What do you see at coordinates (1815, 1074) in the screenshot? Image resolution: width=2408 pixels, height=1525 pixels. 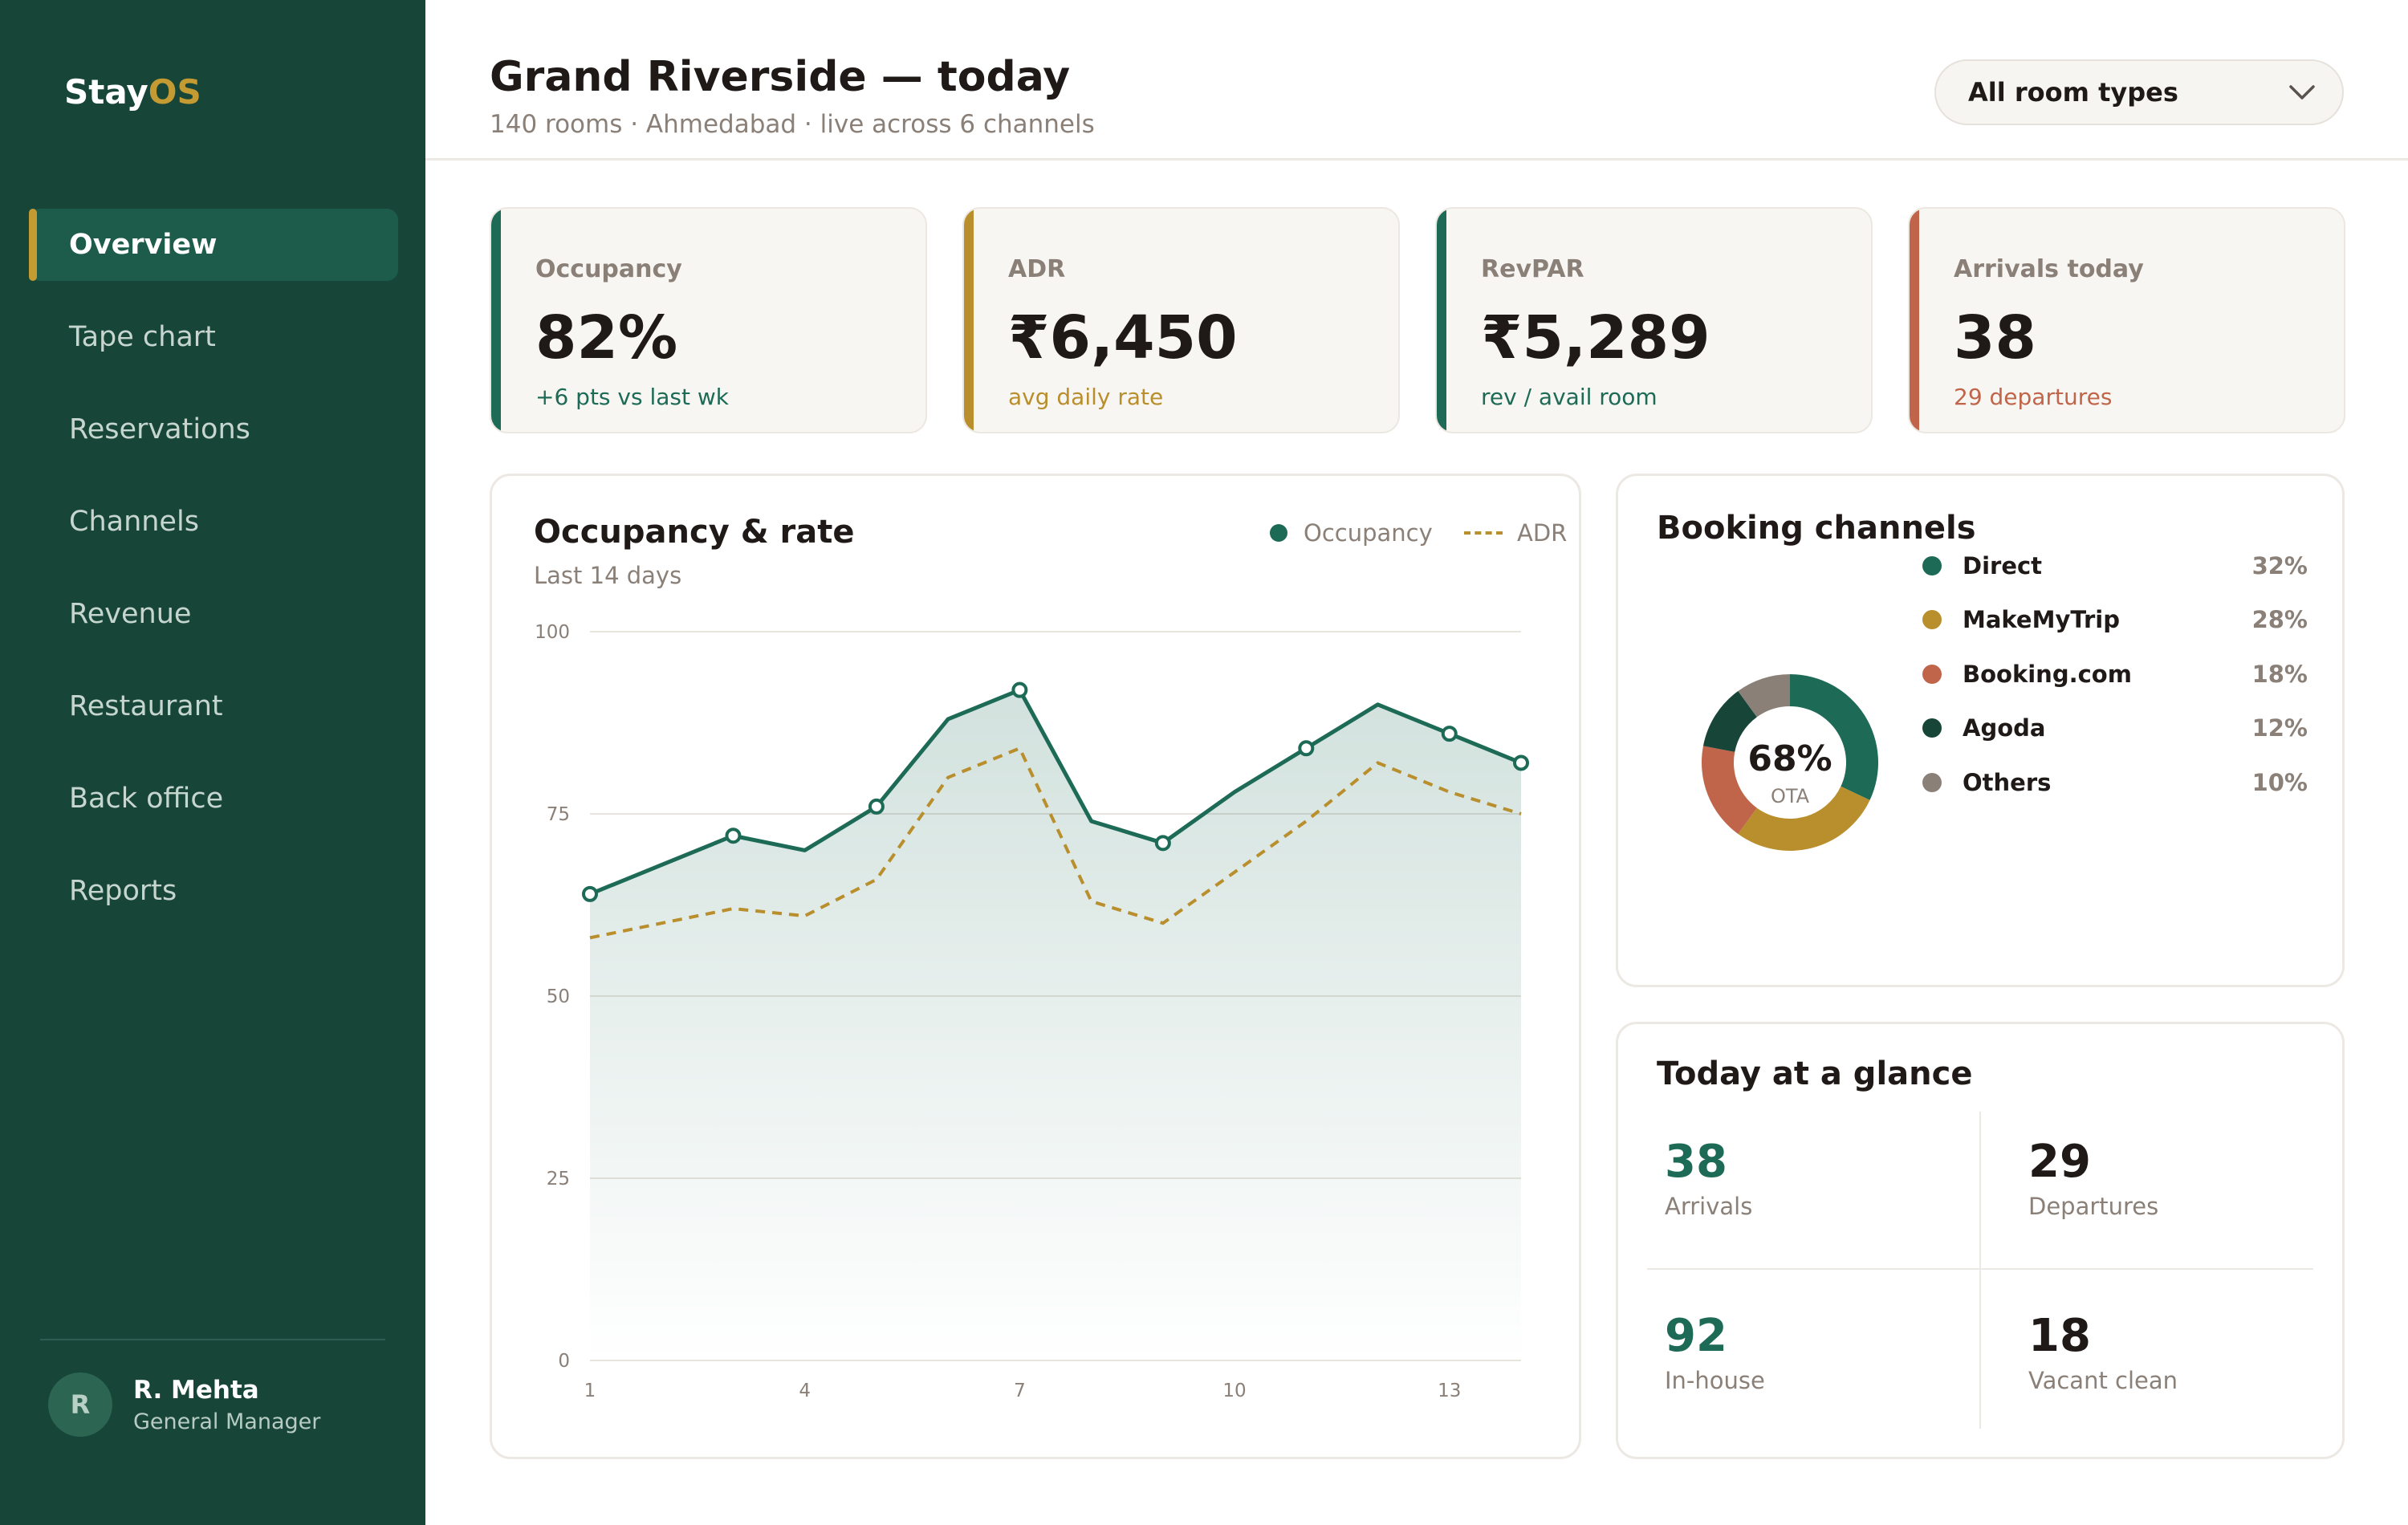 I see `panel-title: Today at a glance` at bounding box center [1815, 1074].